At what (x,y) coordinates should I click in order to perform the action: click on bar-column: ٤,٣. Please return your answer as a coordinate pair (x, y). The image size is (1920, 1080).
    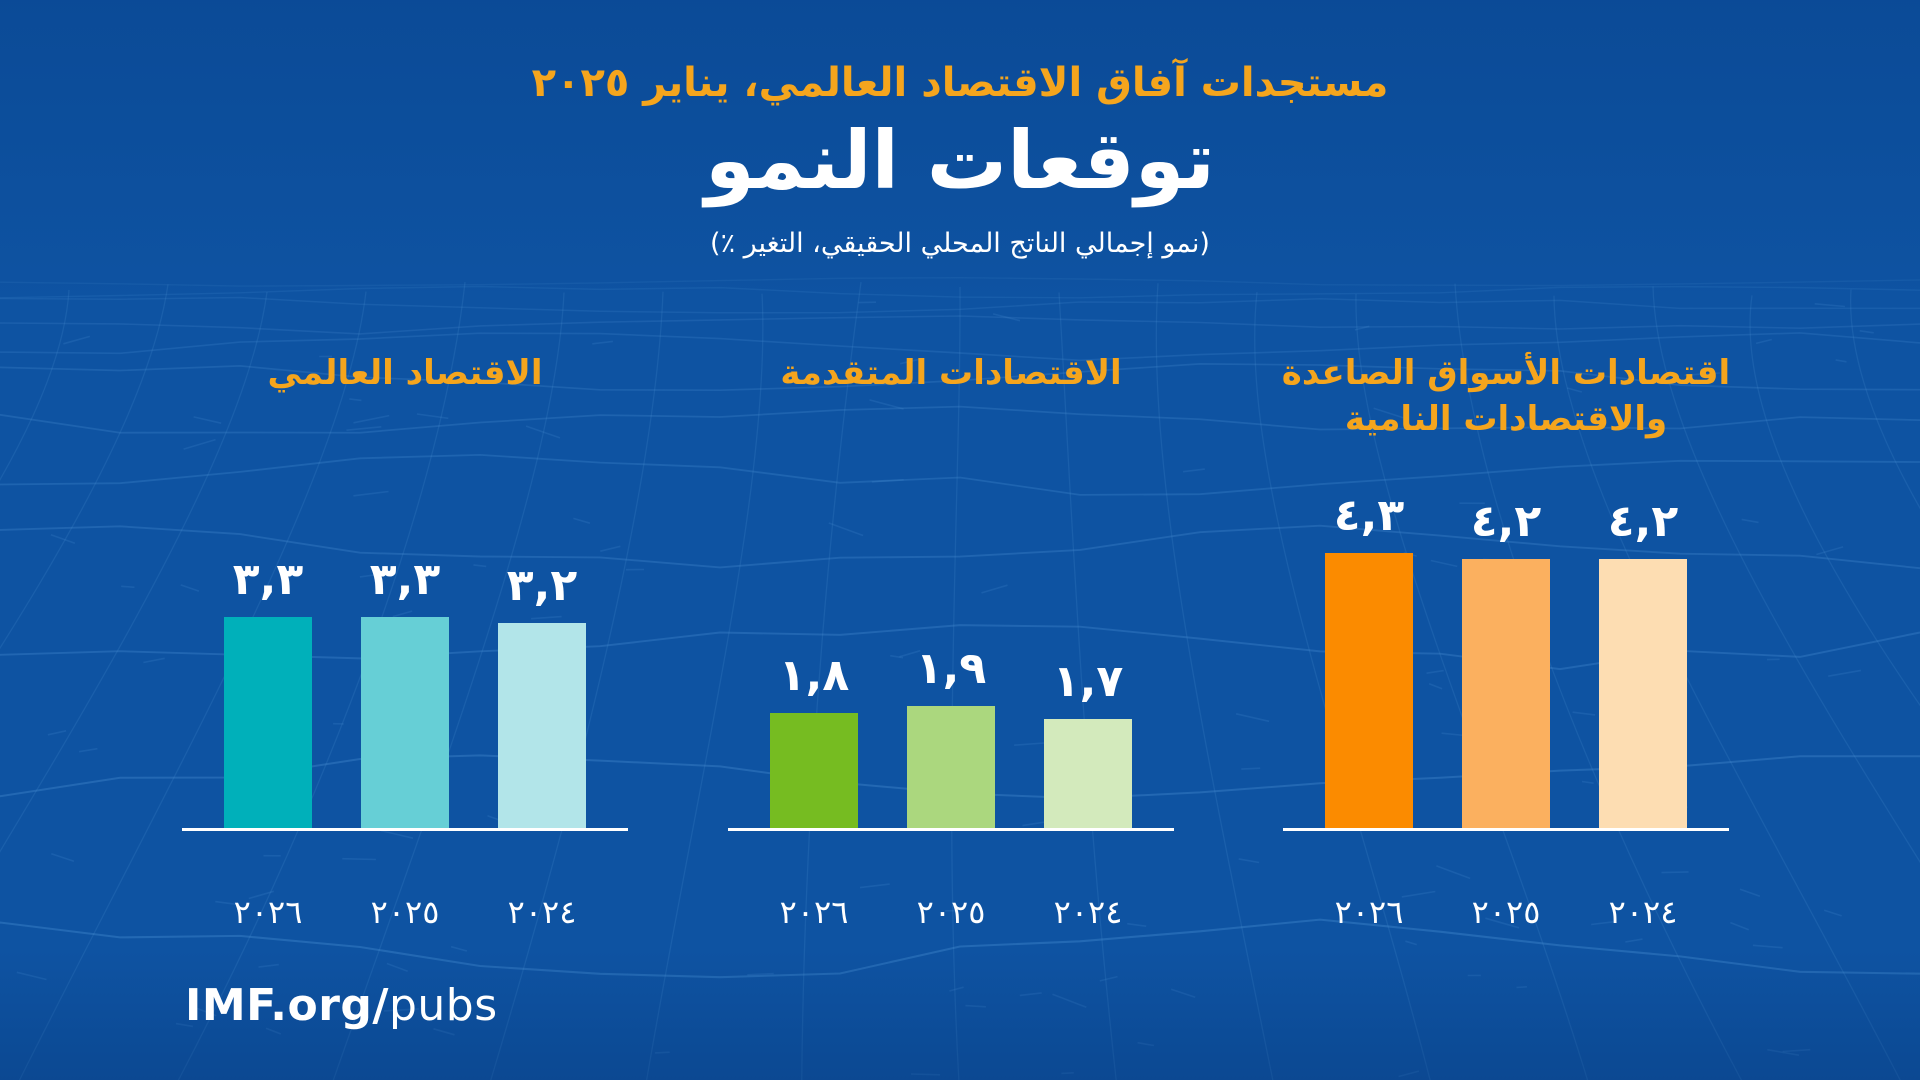
    Looking at the image, I should click on (1369, 659).